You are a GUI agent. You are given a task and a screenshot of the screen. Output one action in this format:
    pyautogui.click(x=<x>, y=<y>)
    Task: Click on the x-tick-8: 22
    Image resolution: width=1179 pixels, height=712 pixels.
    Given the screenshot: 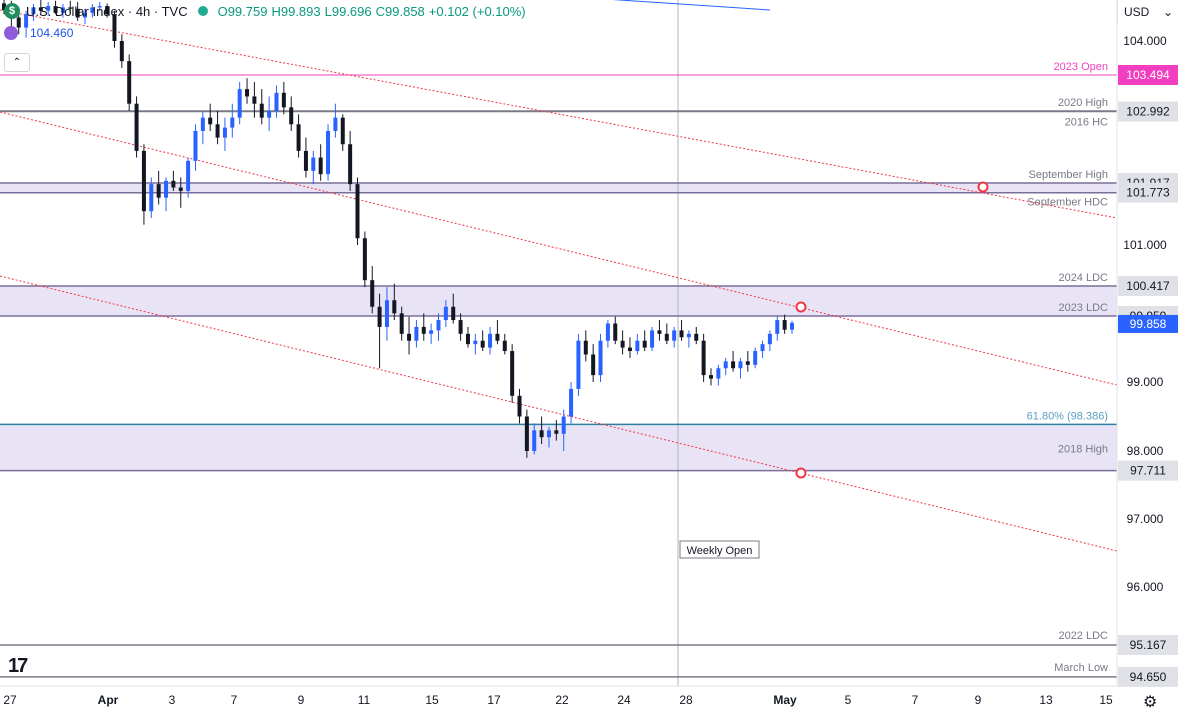 What is the action you would take?
    pyautogui.click(x=562, y=700)
    